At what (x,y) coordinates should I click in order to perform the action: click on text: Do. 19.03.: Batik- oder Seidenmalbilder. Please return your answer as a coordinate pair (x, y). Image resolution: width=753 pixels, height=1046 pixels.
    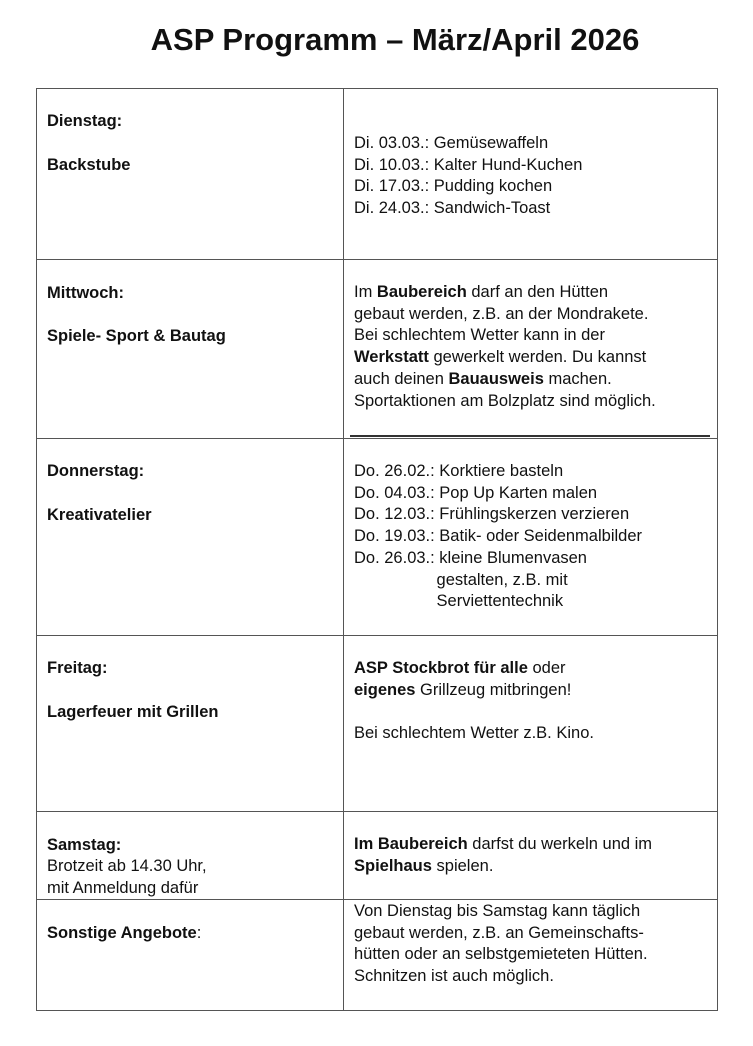
    Looking at the image, I should click on (498, 536).